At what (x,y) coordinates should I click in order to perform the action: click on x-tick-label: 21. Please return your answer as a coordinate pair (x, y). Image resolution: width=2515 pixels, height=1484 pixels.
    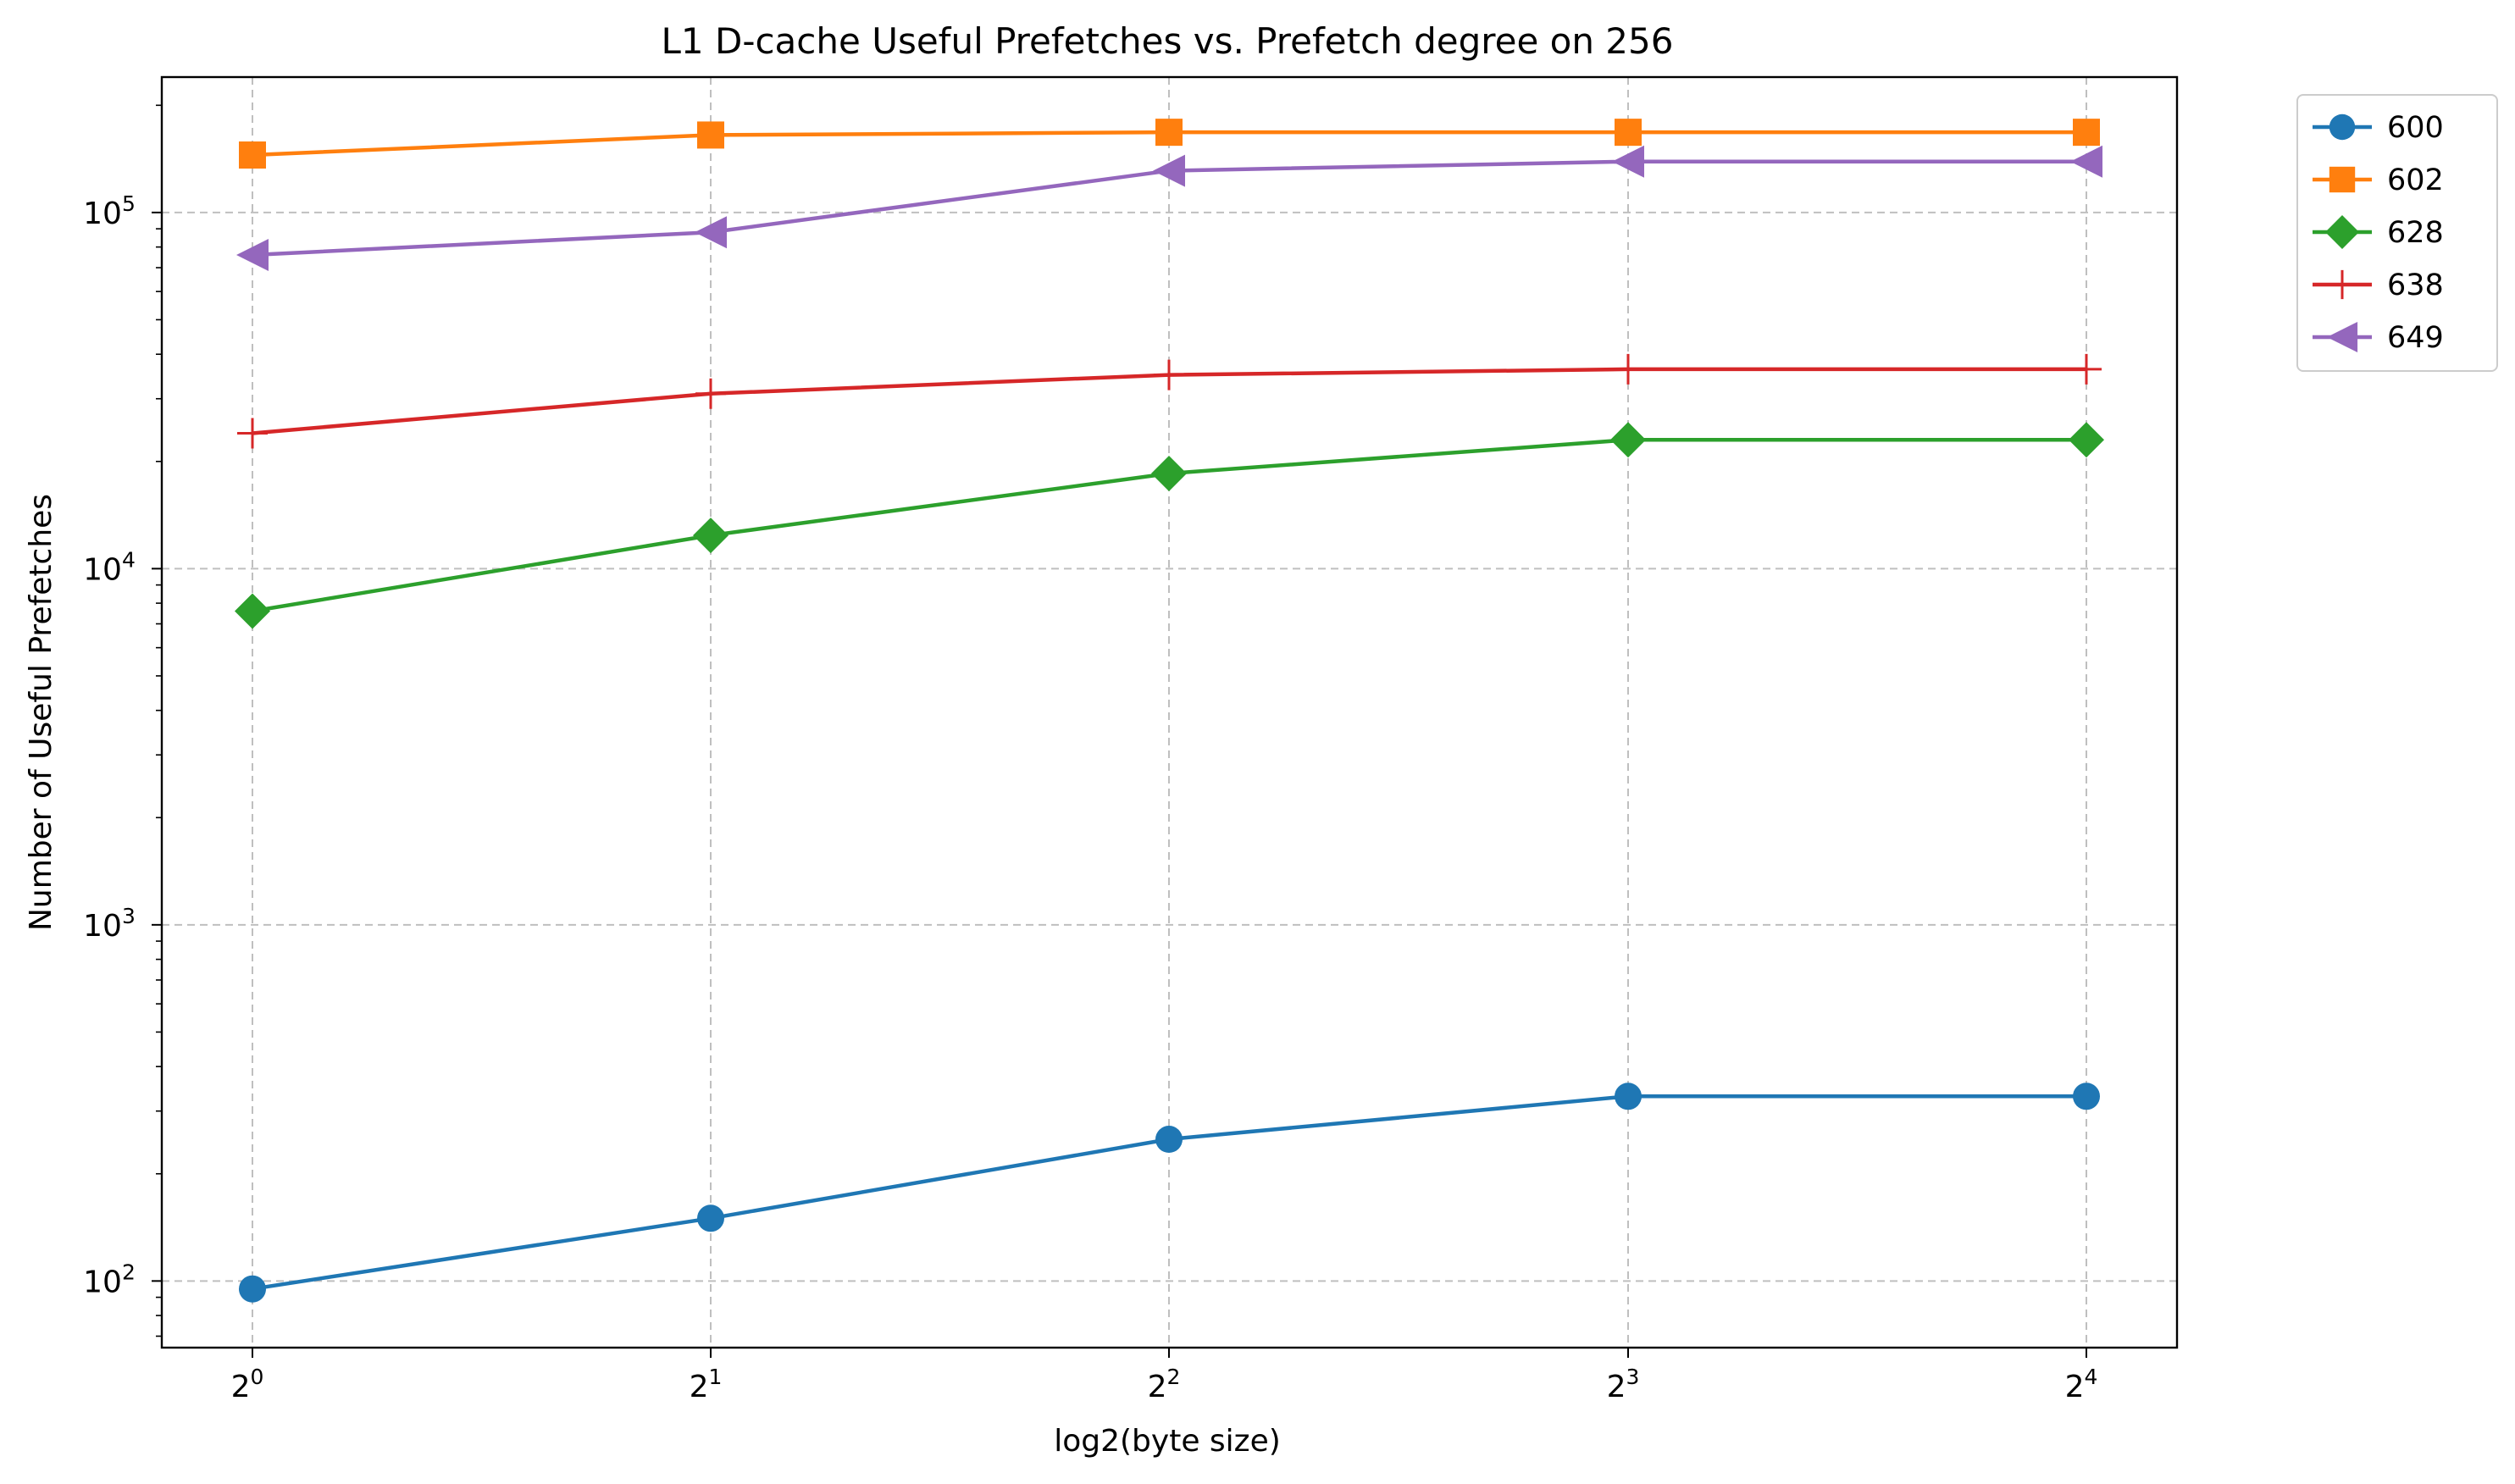
    Looking at the image, I should click on (706, 1384).